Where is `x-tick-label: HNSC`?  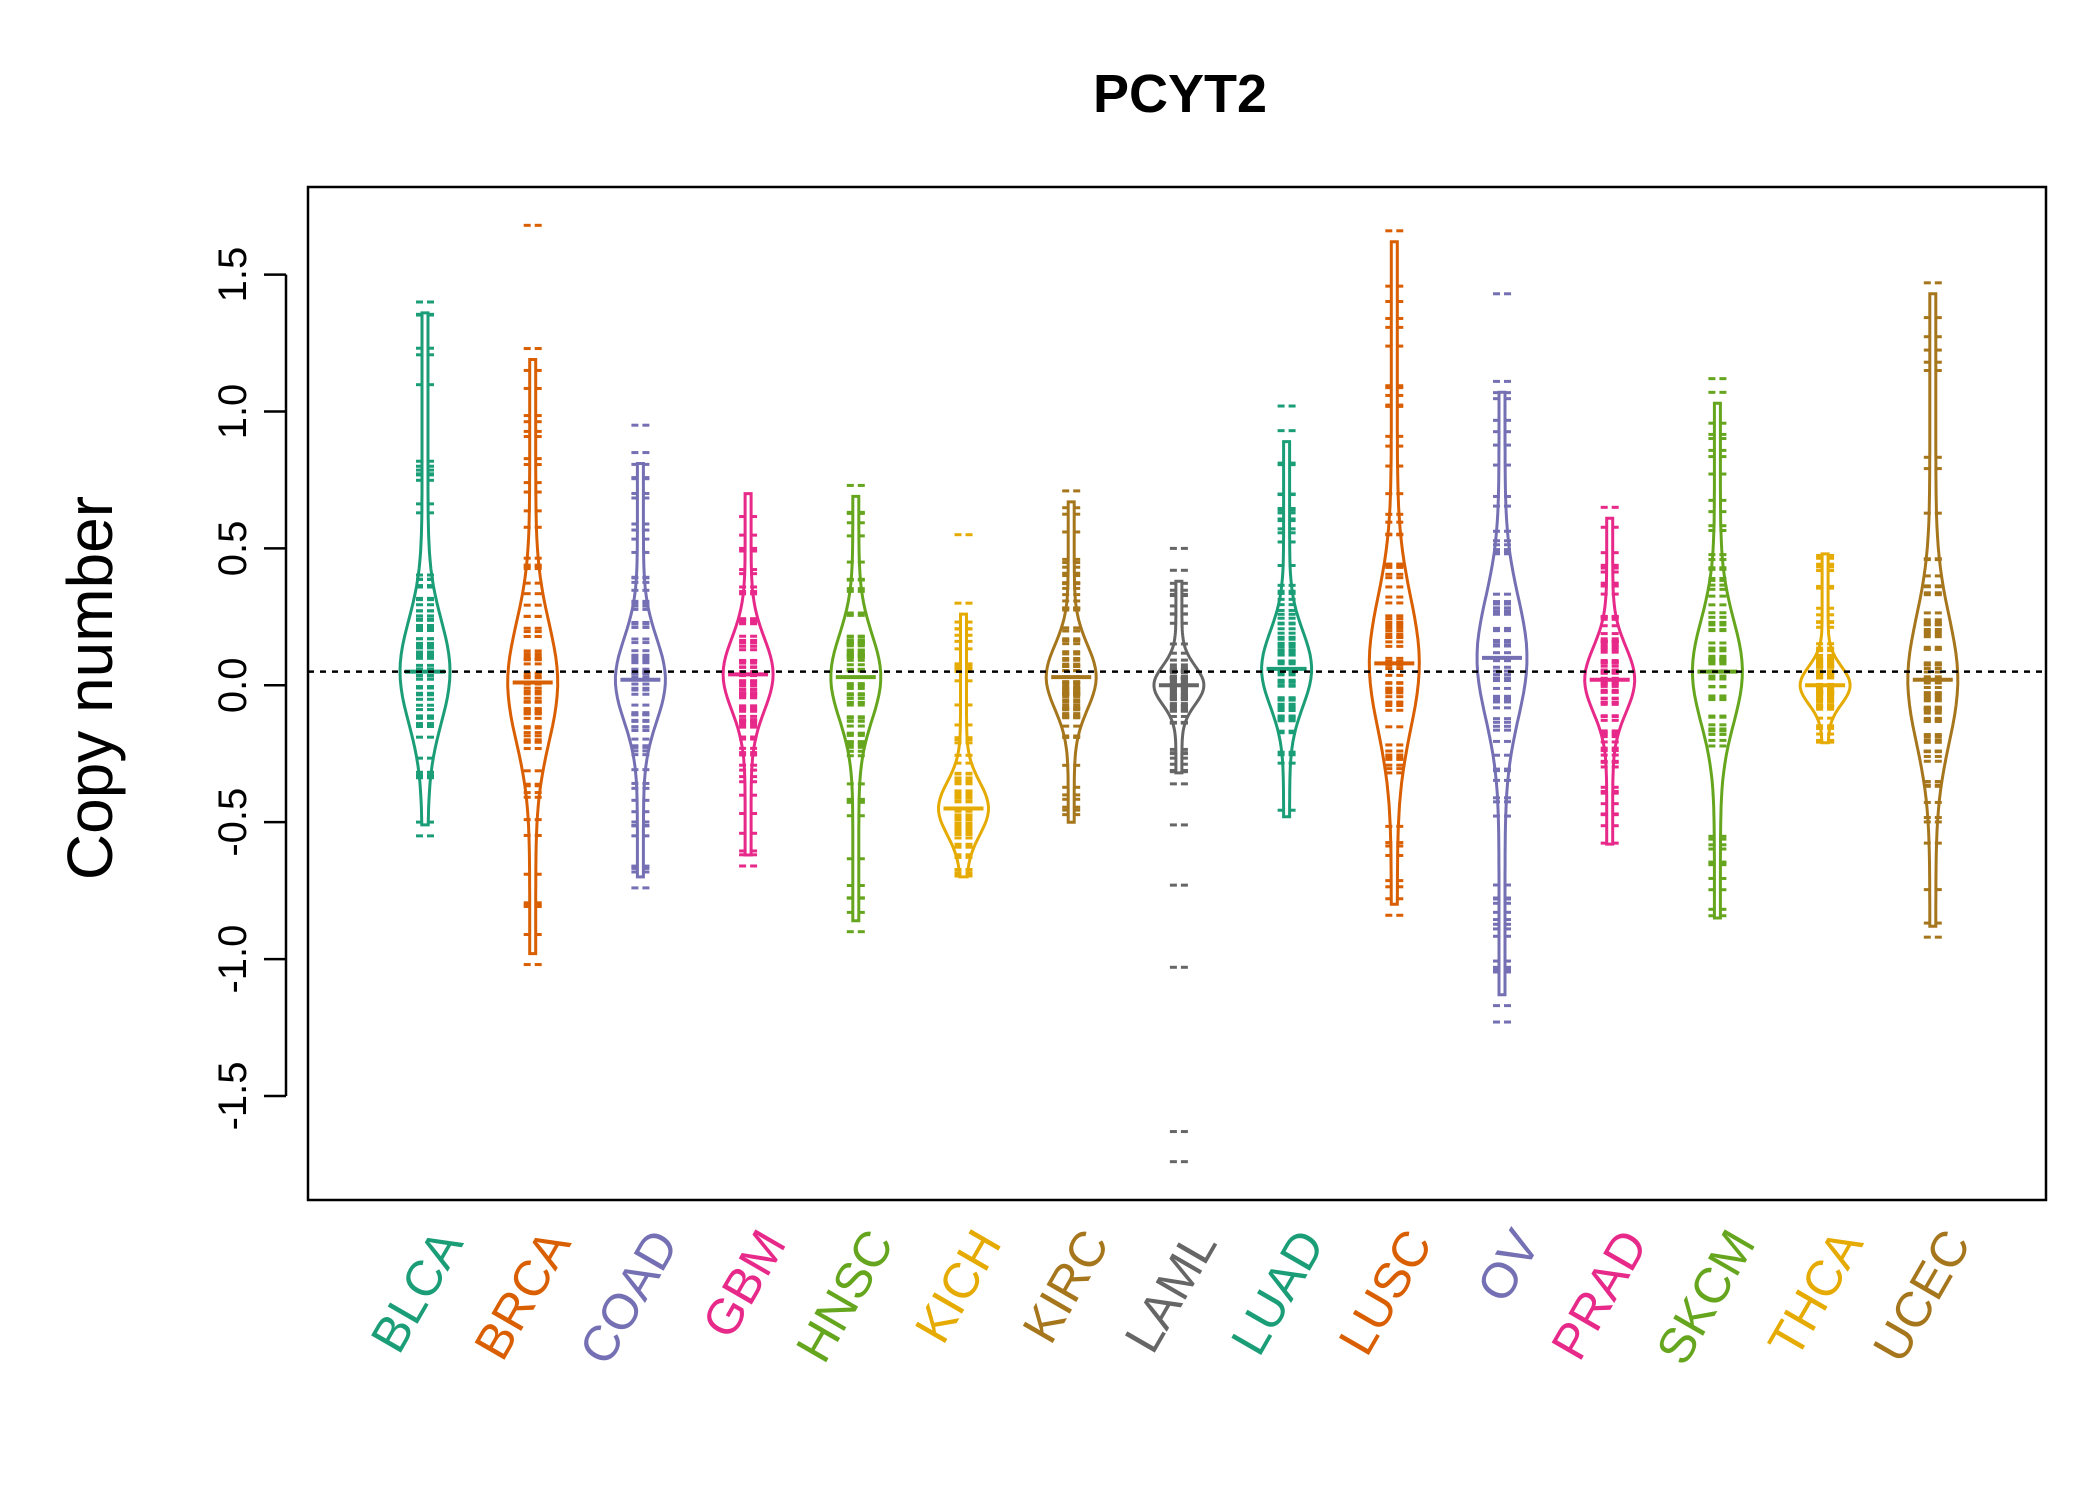
x-tick-label: HNSC is located at coordinates (844, 1296).